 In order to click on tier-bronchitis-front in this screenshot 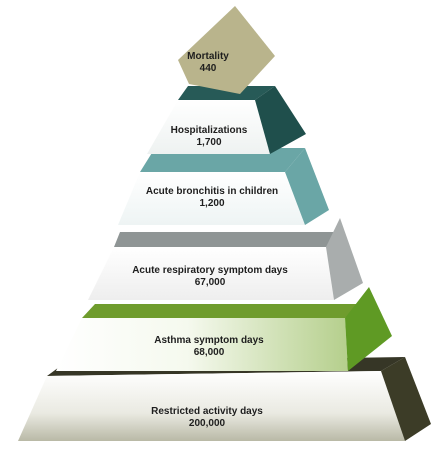, I will do `click(211, 198)`.